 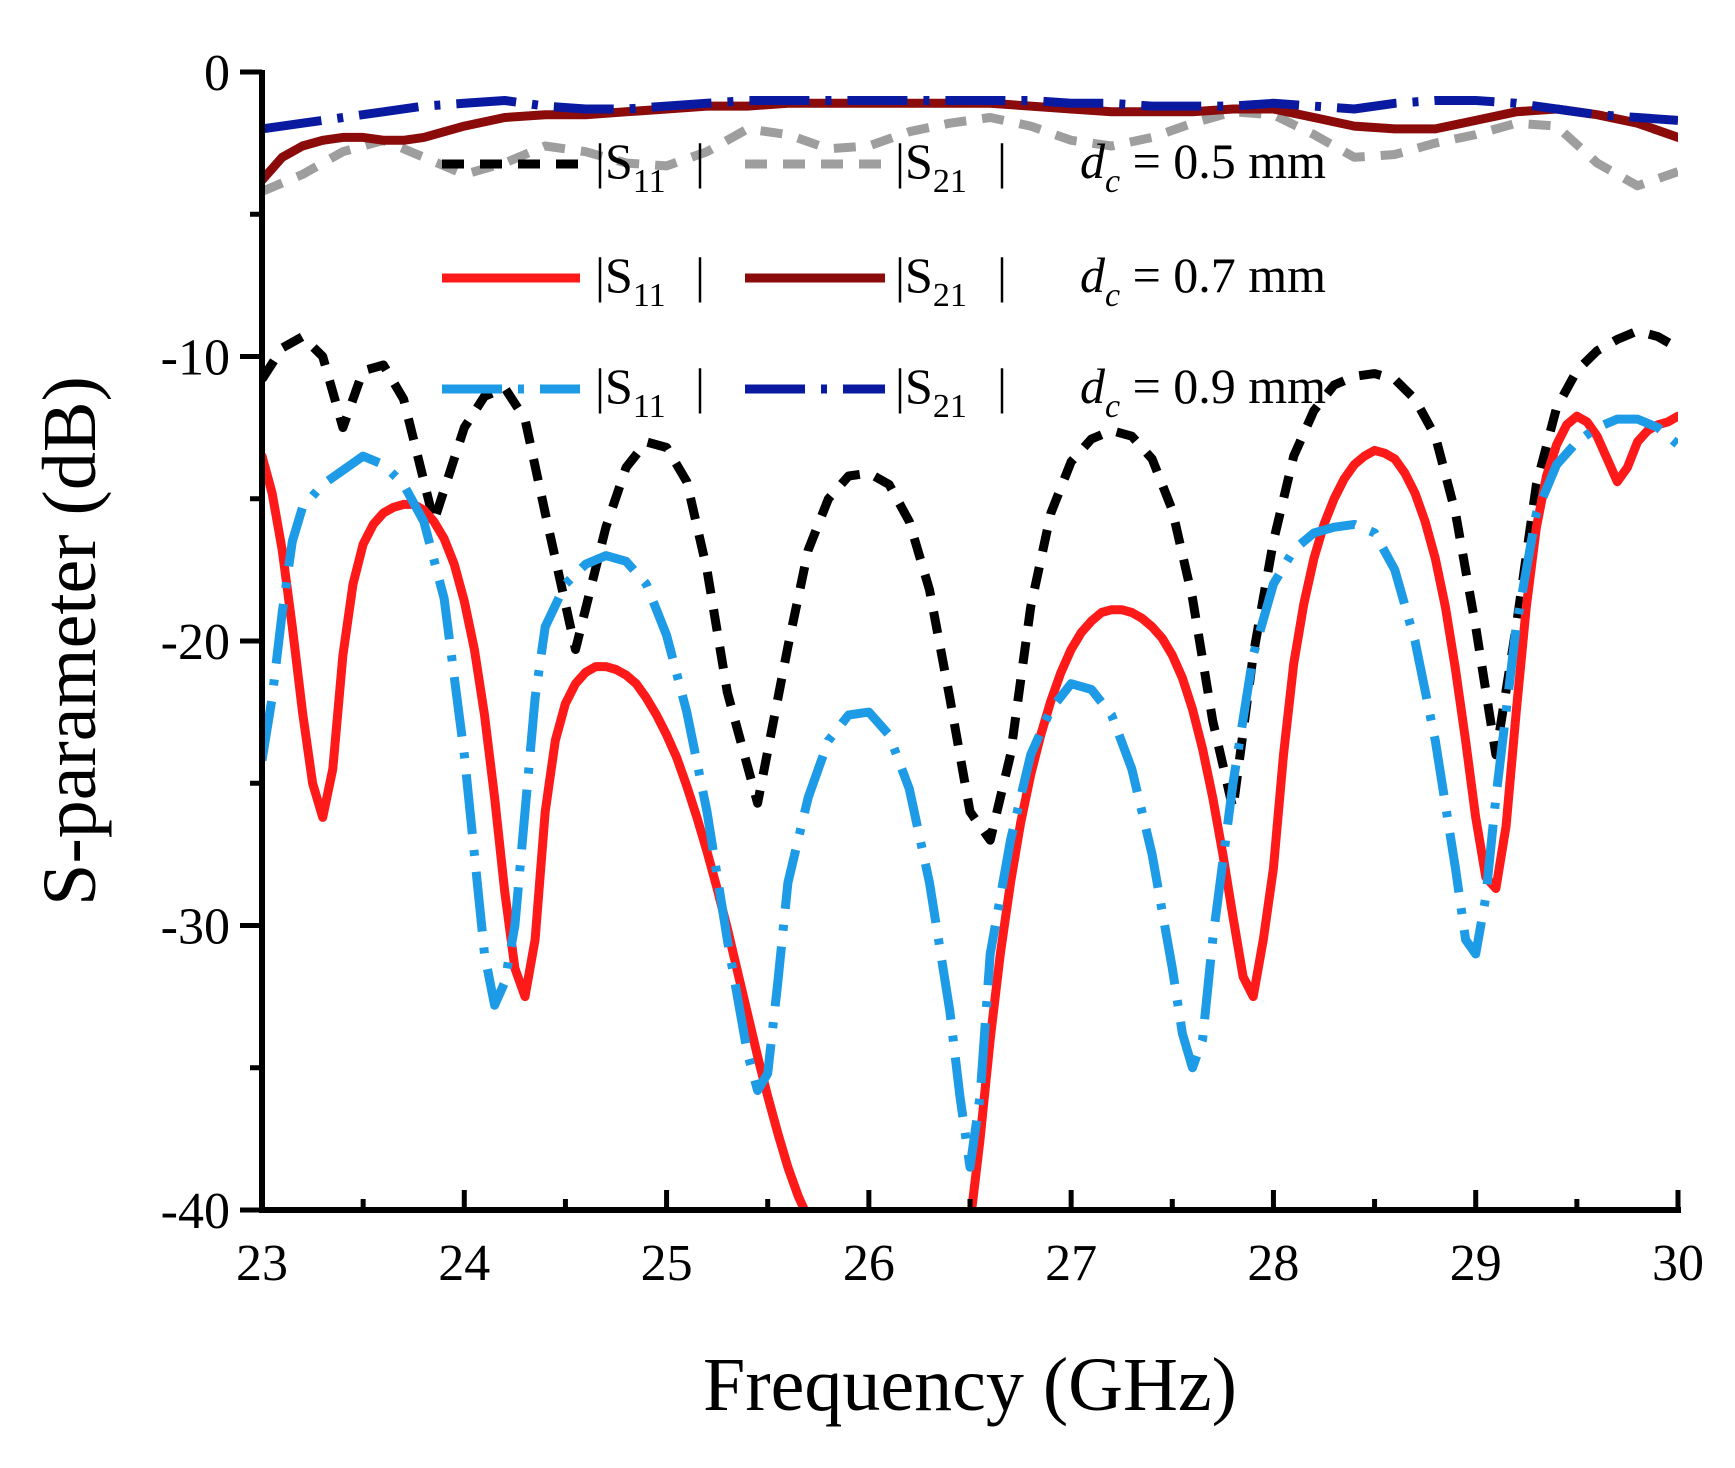 What do you see at coordinates (1476, 1263) in the screenshot?
I see `x-tick-label: 29` at bounding box center [1476, 1263].